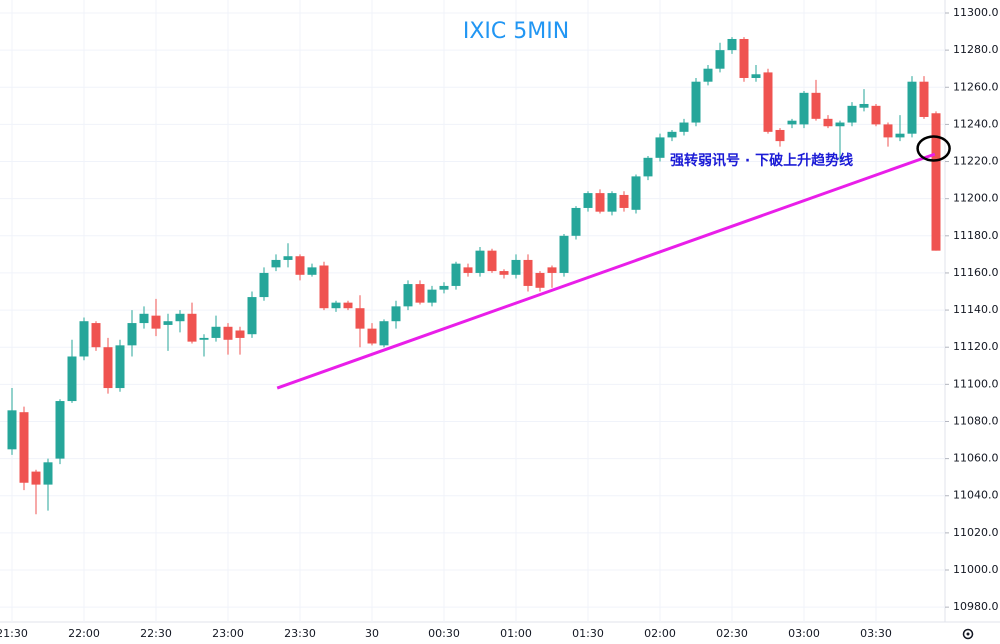 This screenshot has width=1000, height=644. Describe the element at coordinates (976, 49) in the screenshot. I see `y-tick-label: 11280.0` at that location.